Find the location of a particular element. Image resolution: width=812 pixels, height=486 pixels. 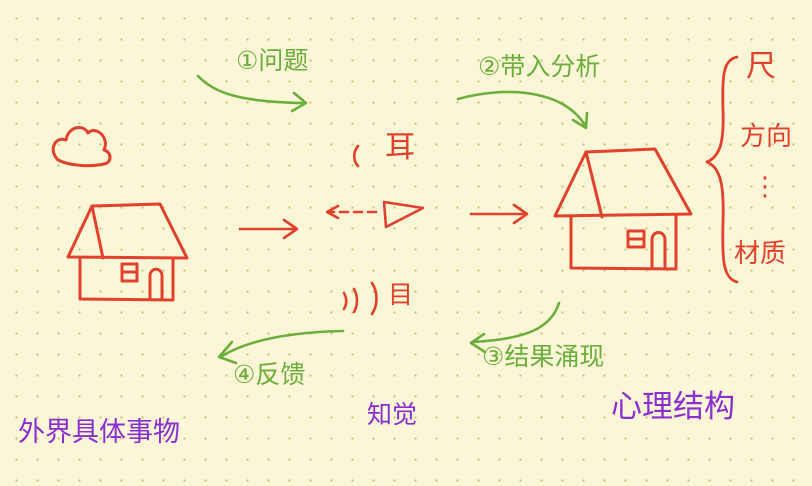

brace-item-direction: 方向 is located at coordinates (766, 137).